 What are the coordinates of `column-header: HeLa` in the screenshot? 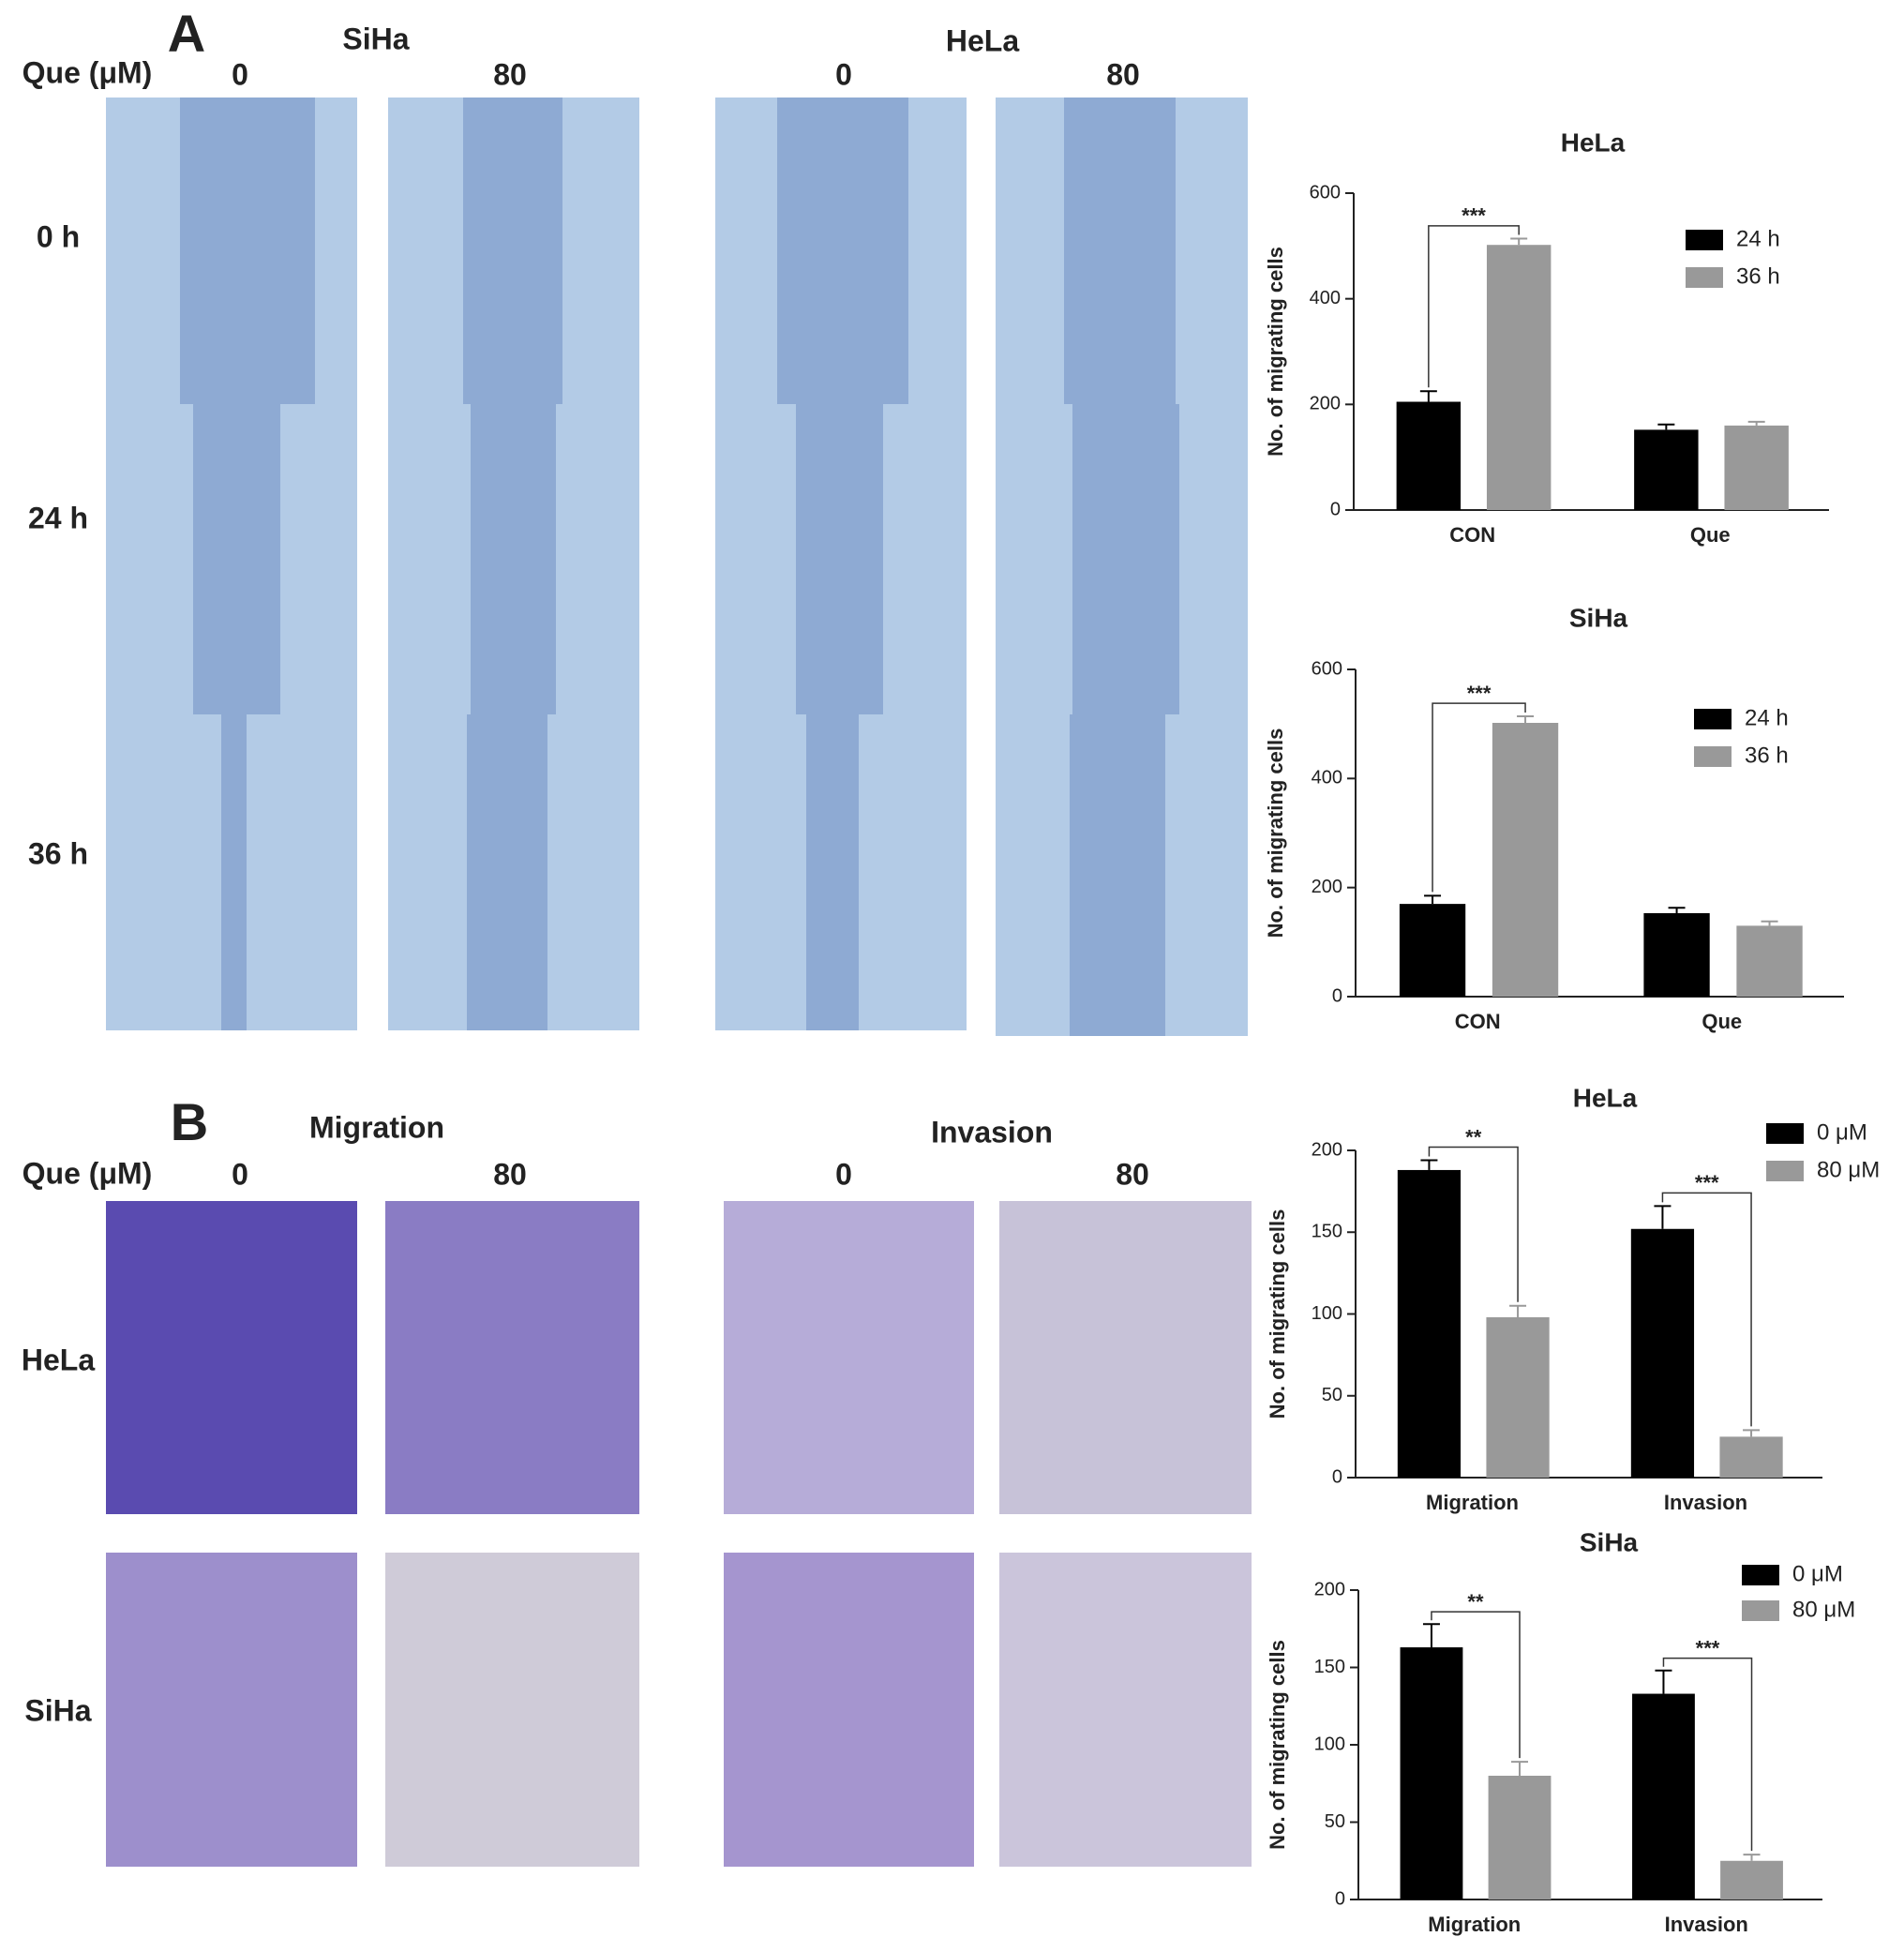 It's located at (982, 40).